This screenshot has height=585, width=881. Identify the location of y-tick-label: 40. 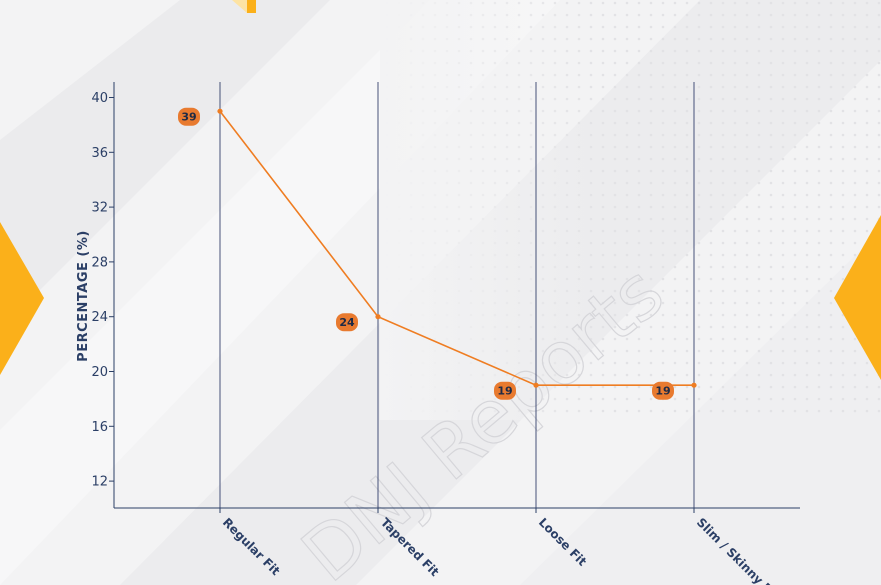
(99, 98).